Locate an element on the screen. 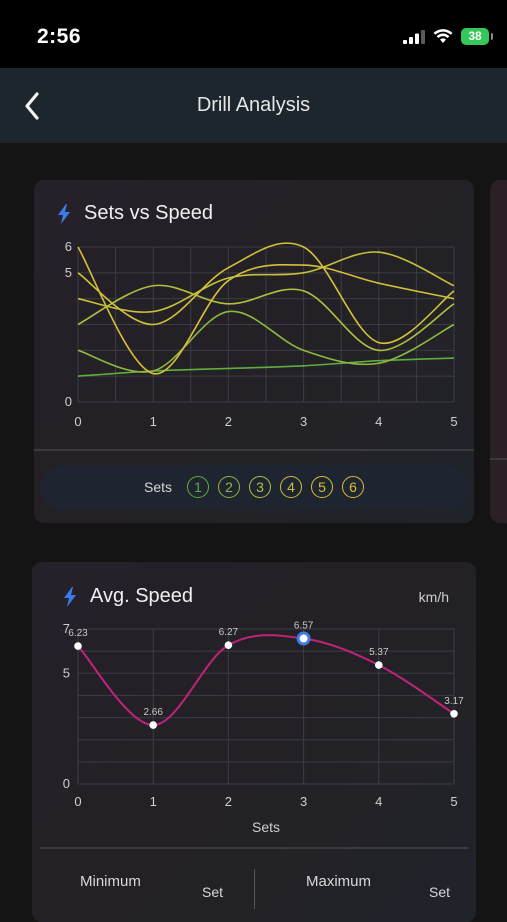 This screenshot has height=922, width=507. data-label: 6.23 is located at coordinates (78, 633).